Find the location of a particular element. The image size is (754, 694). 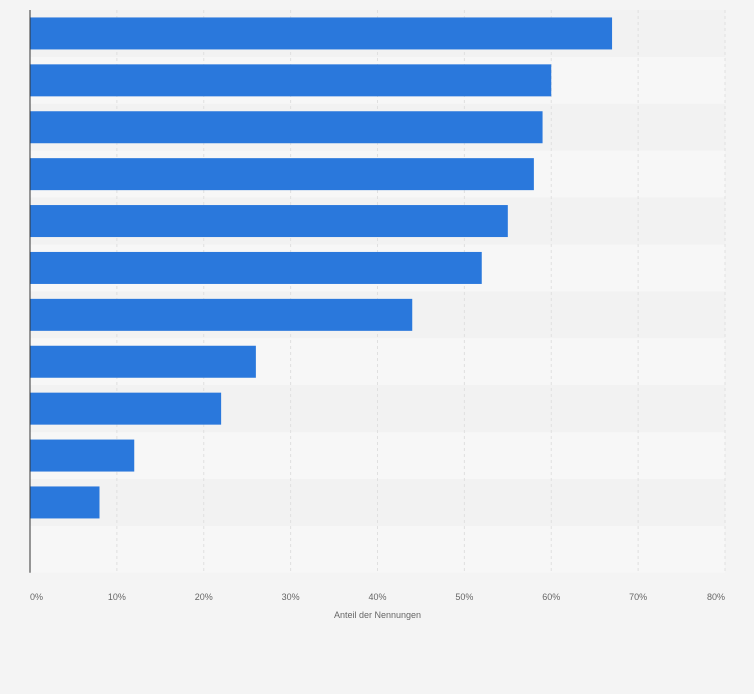

x-tick-label: 80% is located at coordinates (716, 597).